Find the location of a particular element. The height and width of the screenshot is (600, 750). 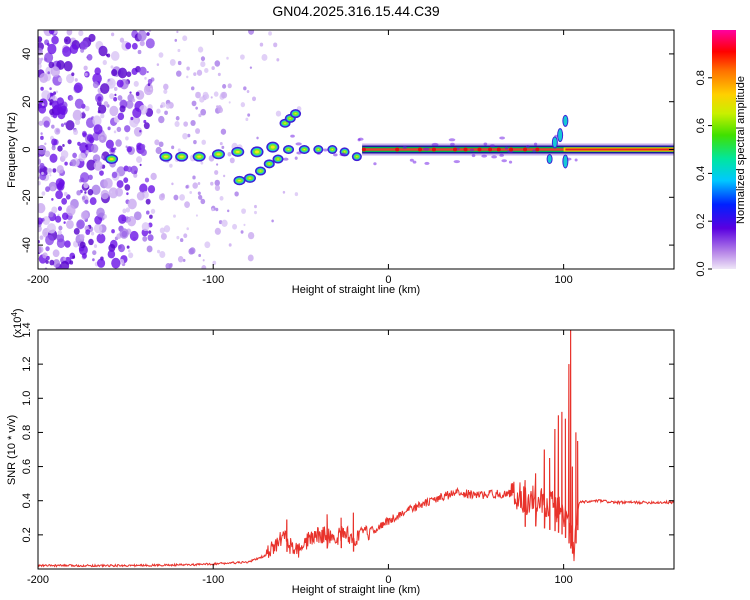

y-tick-label: 0.2 is located at coordinates (27, 534).